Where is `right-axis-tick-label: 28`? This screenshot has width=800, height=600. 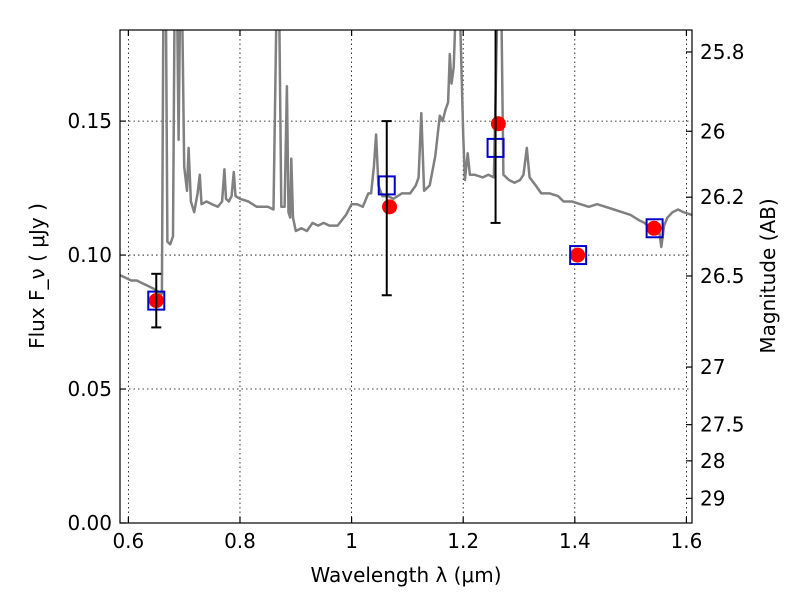 right-axis-tick-label: 28 is located at coordinates (712, 461).